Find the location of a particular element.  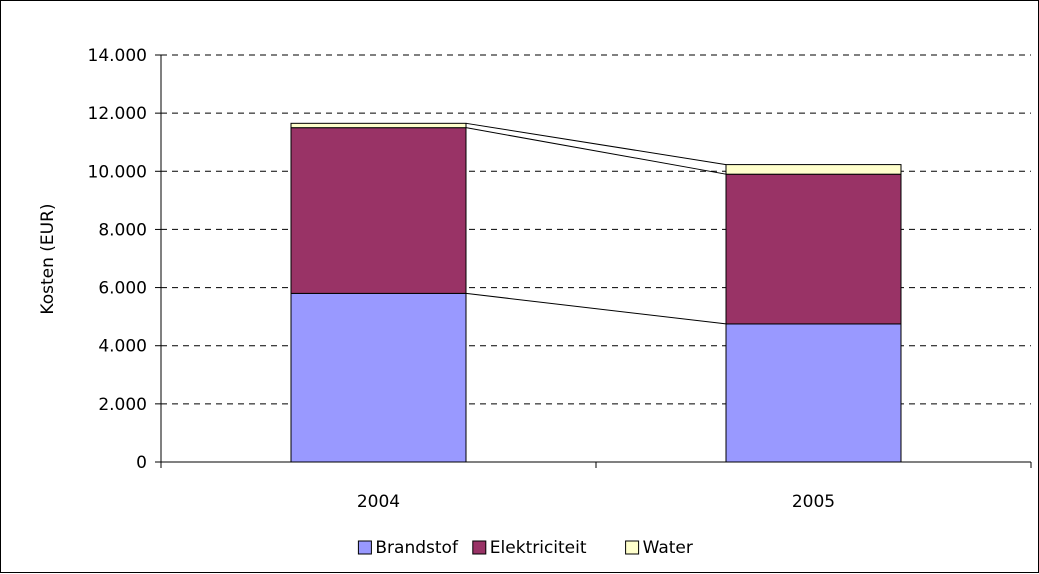

legend-item-brandstof: Brandstof is located at coordinates (408, 548).